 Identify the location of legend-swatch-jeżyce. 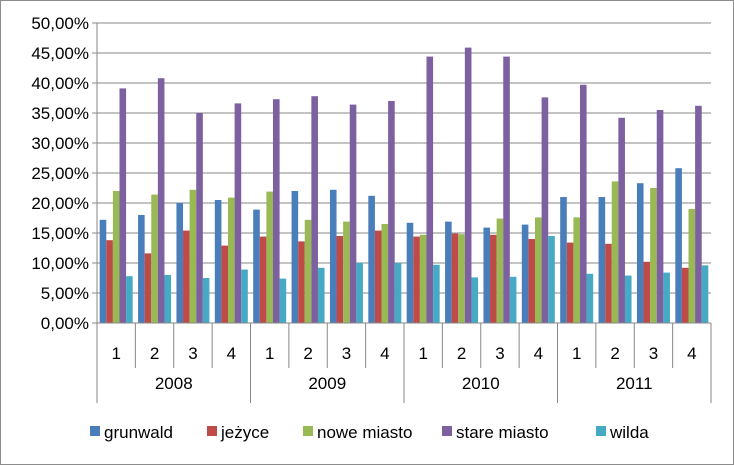
(212, 431).